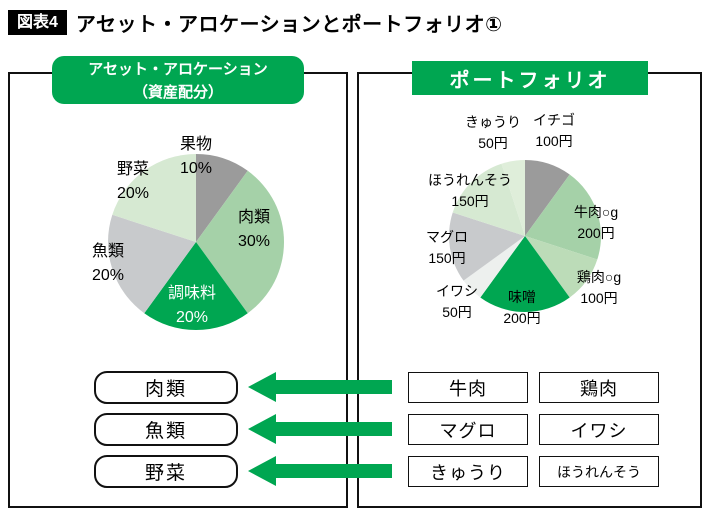 The image size is (710, 519). What do you see at coordinates (447, 247) in the screenshot?
I see `pie-1-label-5: マグロ 150円` at bounding box center [447, 247].